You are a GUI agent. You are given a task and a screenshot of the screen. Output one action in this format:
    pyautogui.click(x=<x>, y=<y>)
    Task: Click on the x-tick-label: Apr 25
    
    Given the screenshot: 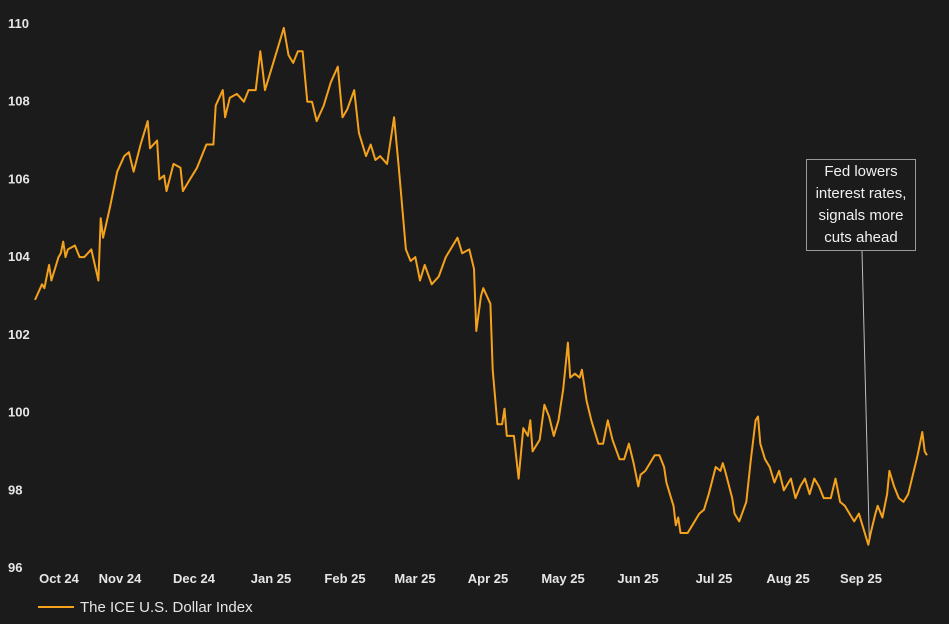 What is the action you would take?
    pyautogui.click(x=488, y=578)
    